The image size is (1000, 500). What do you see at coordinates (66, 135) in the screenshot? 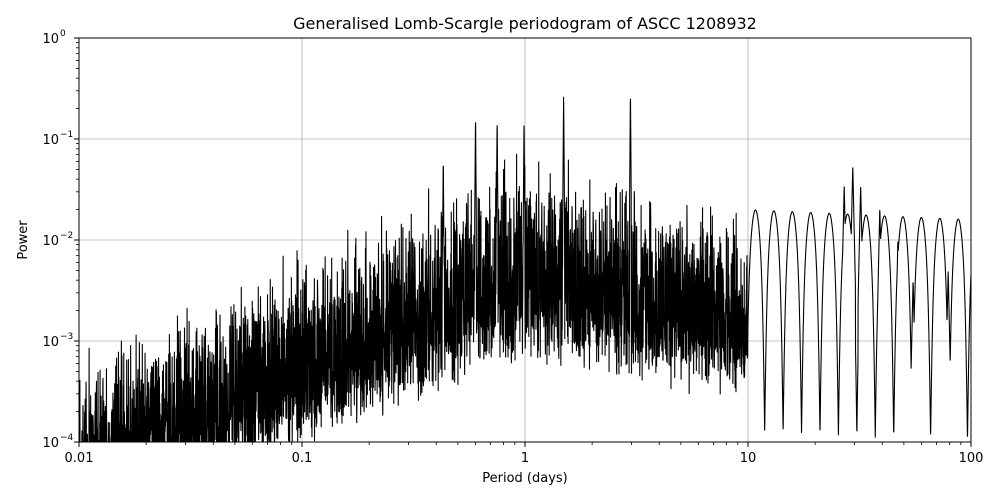
I see `y-tick-exponent: −1` at bounding box center [66, 135].